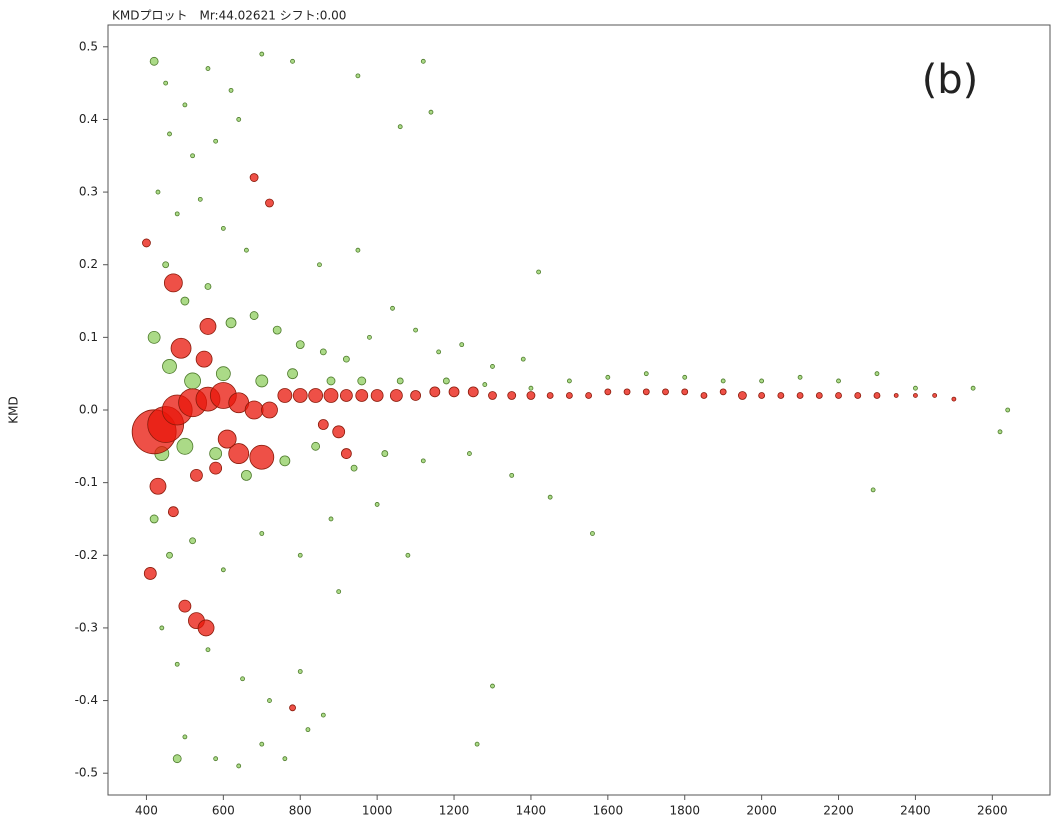 The image size is (1061, 822). Describe the element at coordinates (86, 700) in the screenshot. I see `y-tick-label: -0.4` at that location.